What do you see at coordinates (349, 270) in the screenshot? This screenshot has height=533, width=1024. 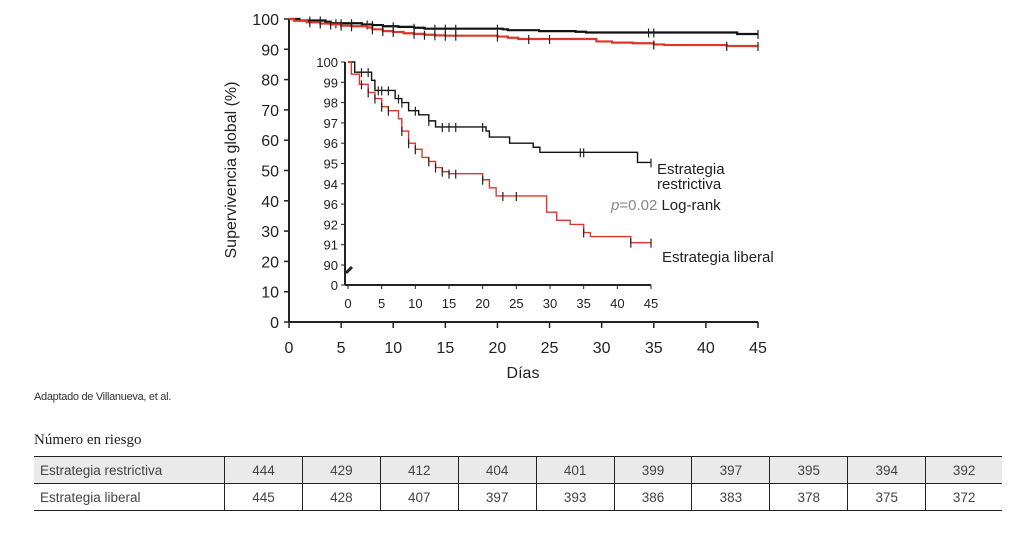 I see `inset-axis-break` at bounding box center [349, 270].